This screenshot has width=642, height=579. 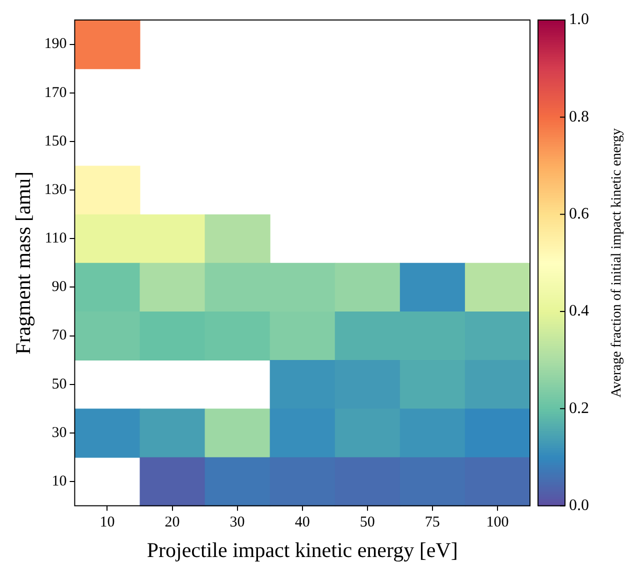 What do you see at coordinates (55, 141) in the screenshot?
I see `y-tick-label: 150` at bounding box center [55, 141].